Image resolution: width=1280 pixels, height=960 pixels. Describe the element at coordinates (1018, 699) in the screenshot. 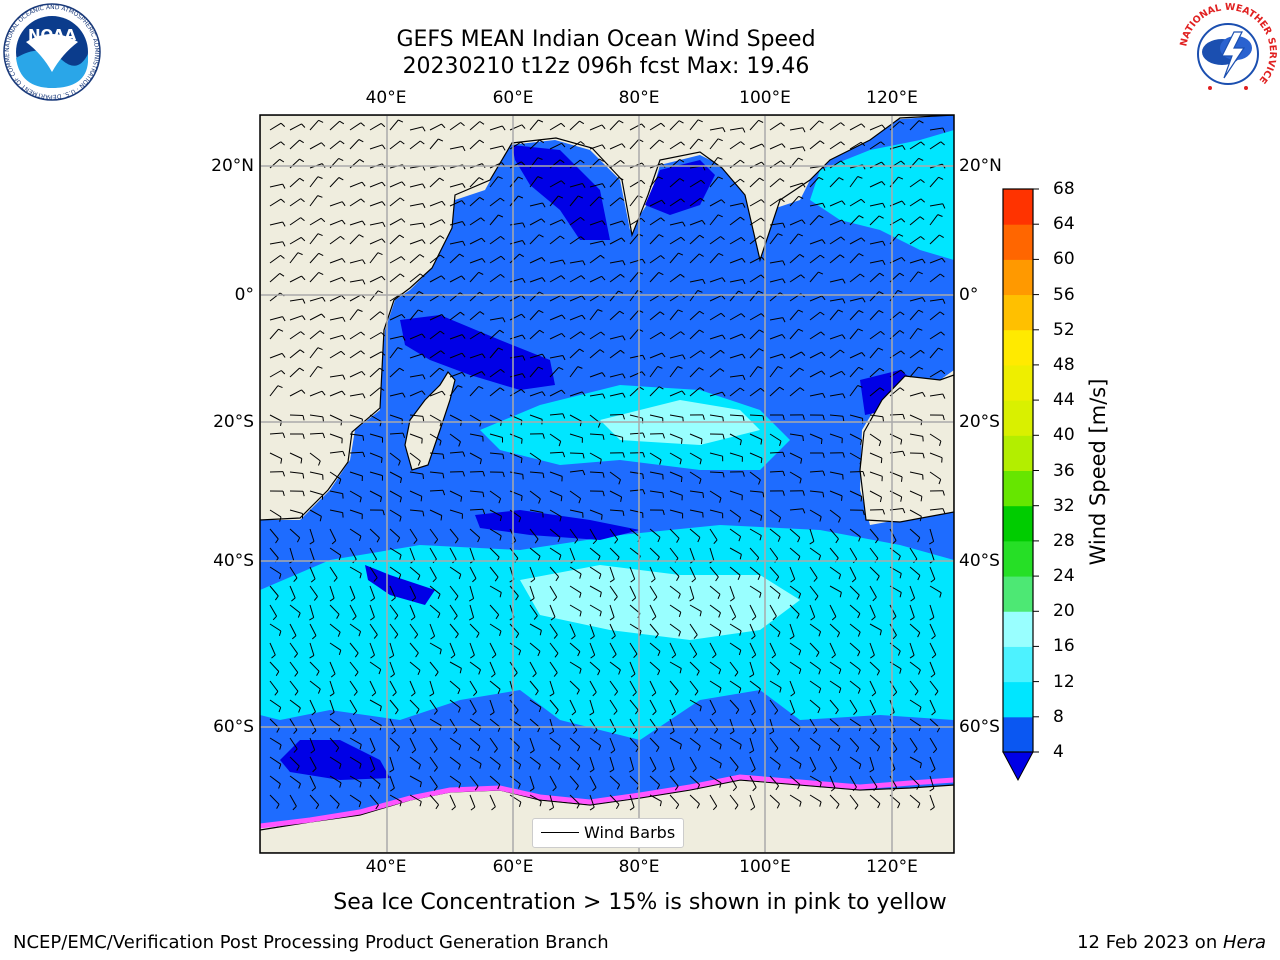

I see `colorbar-swatch` at that location.